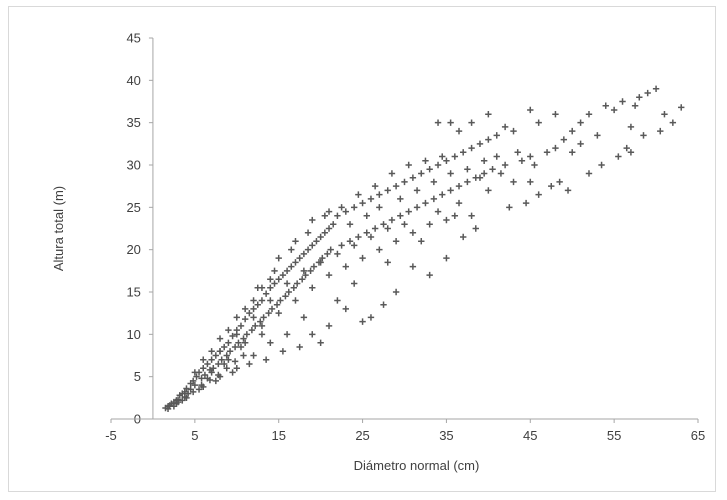  Describe the element at coordinates (133, 38) in the screenshot. I see `y-tick-label: 45` at that location.